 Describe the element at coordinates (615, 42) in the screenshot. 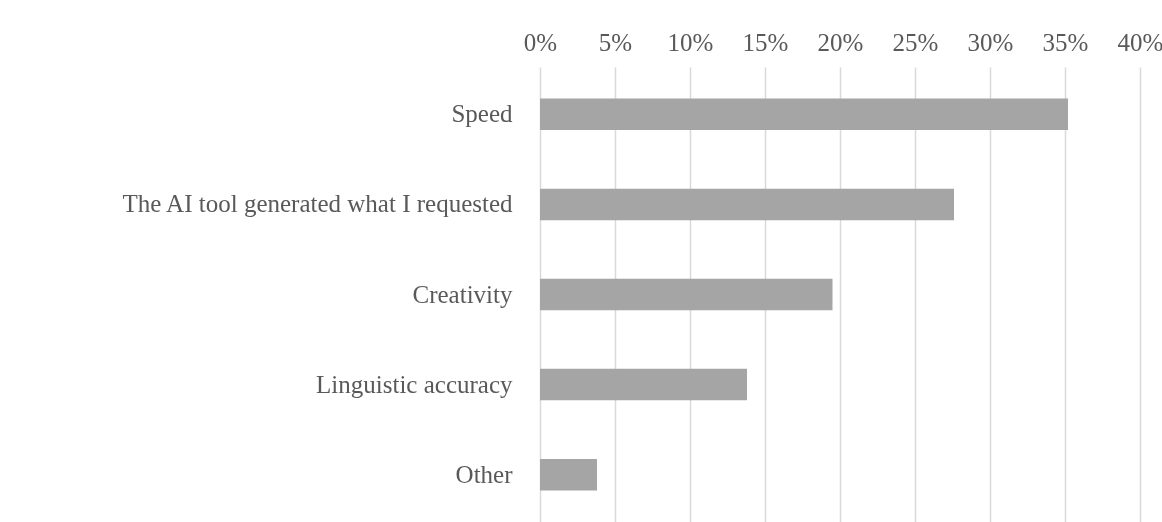

I see `x-tick-label: 5%` at that location.